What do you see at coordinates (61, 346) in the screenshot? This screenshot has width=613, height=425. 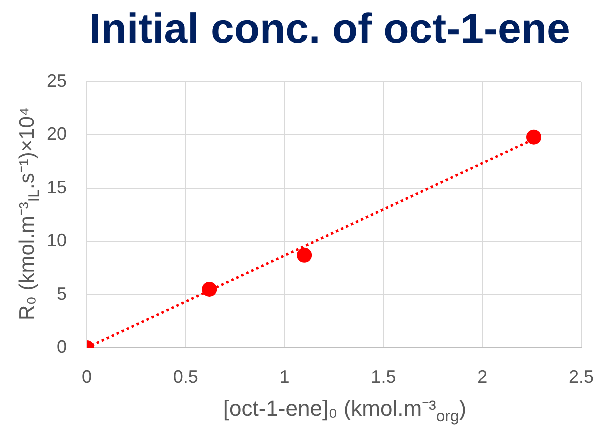 I see `y-tick-label: 0` at bounding box center [61, 346].